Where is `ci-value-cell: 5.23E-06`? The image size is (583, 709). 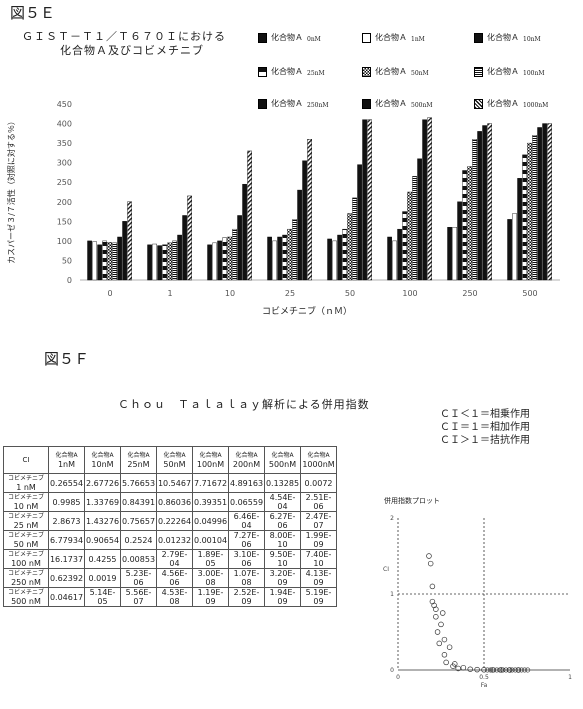
ci-value-cell: 5.23E-06 is located at coordinates (139, 578).